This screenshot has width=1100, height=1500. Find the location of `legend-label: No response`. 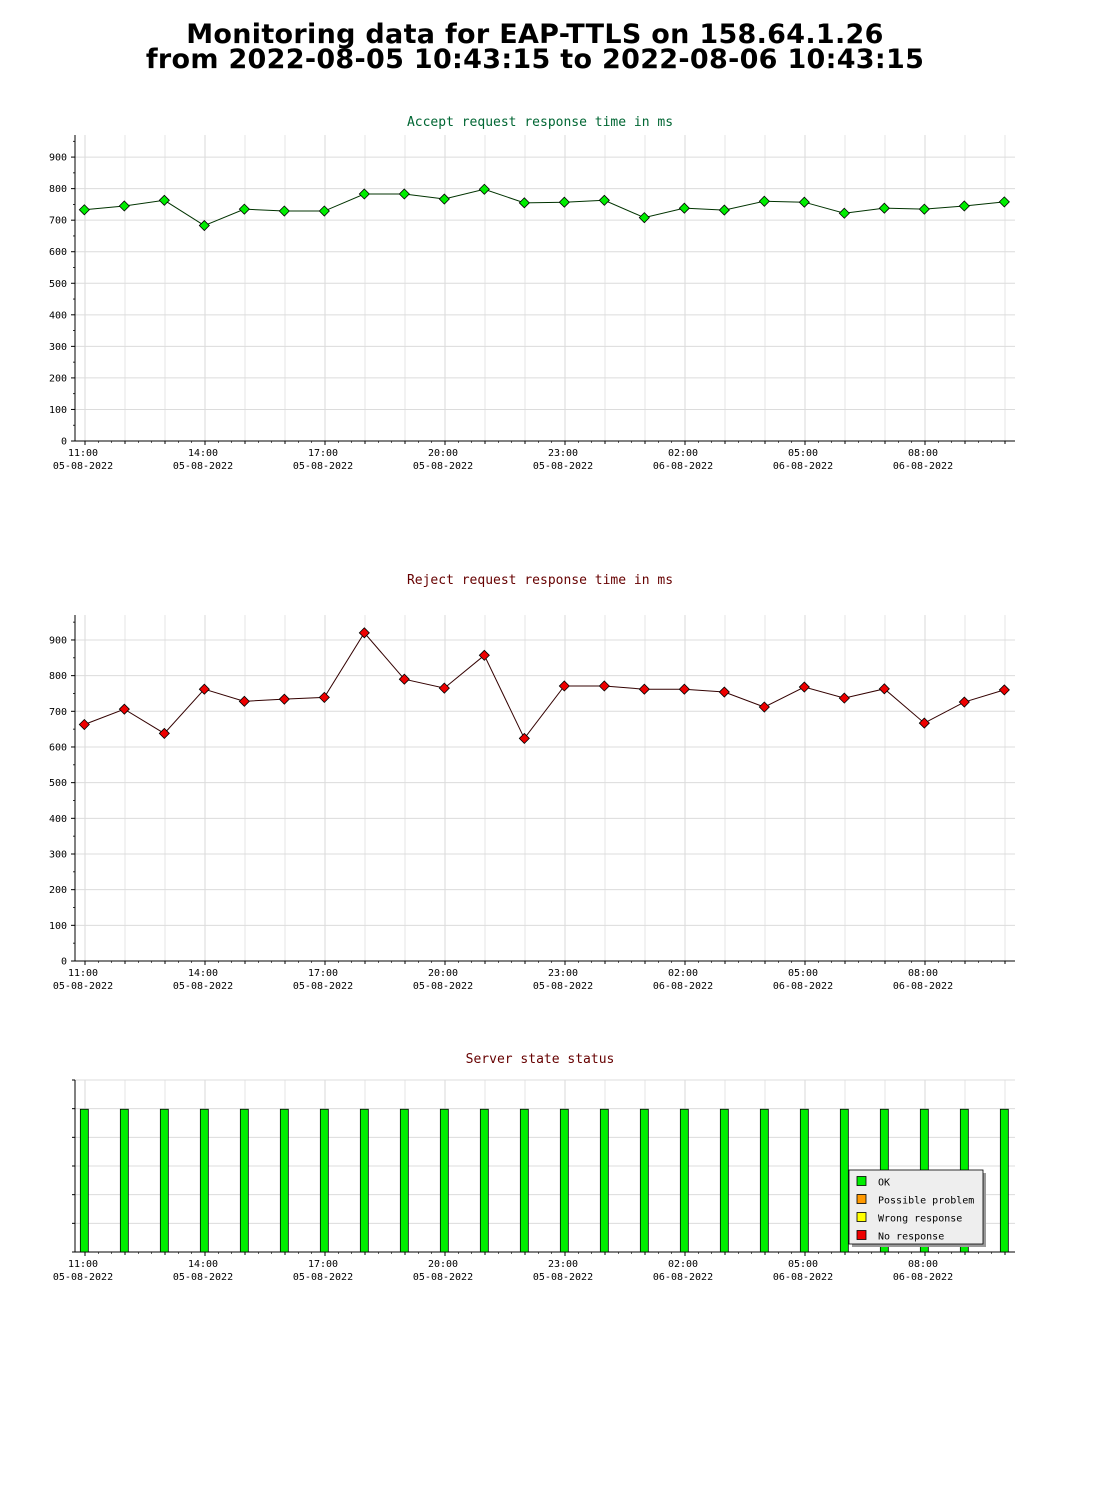

legend-label: No response is located at coordinates (911, 1237).